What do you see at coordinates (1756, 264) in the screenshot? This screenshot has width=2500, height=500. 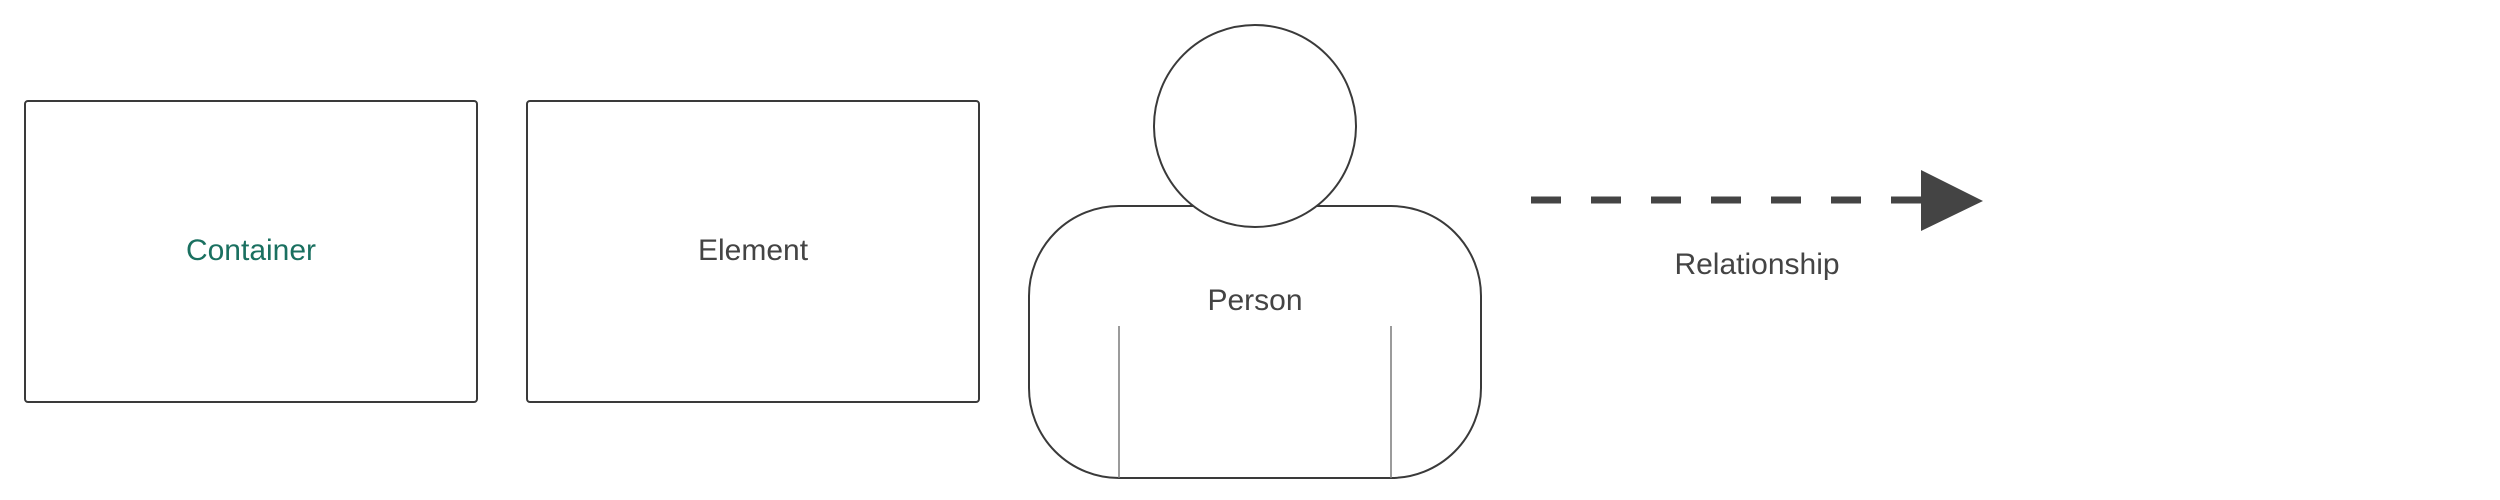 I see `relationship-label: Relationship` at bounding box center [1756, 264].